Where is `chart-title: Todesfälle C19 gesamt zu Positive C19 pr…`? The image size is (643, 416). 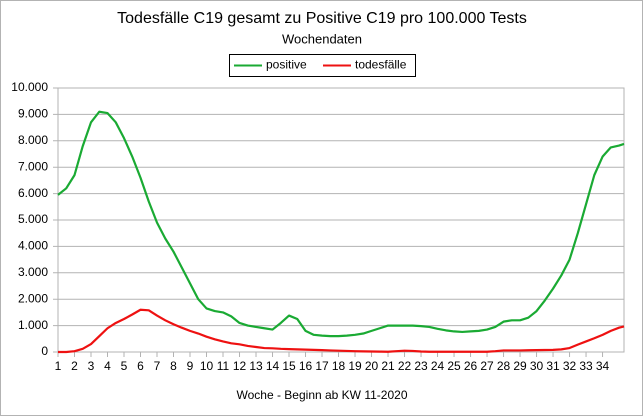 chart-title: Todesfälle C19 gesamt zu Positive C19 pr… is located at coordinates (322, 18).